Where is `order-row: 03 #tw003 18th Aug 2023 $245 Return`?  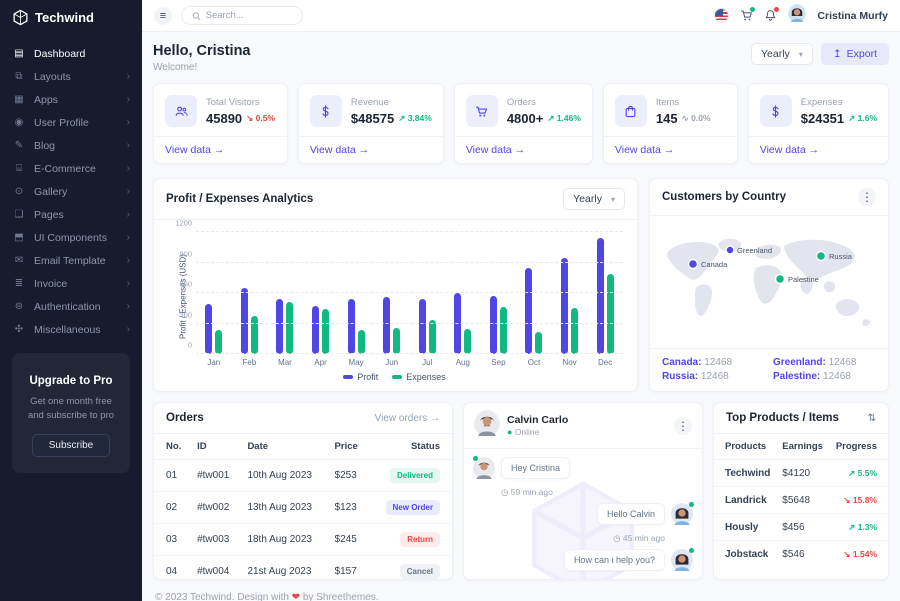
order-row: 03 #tw003 18th Aug 2023 $245 Return is located at coordinates (303, 539).